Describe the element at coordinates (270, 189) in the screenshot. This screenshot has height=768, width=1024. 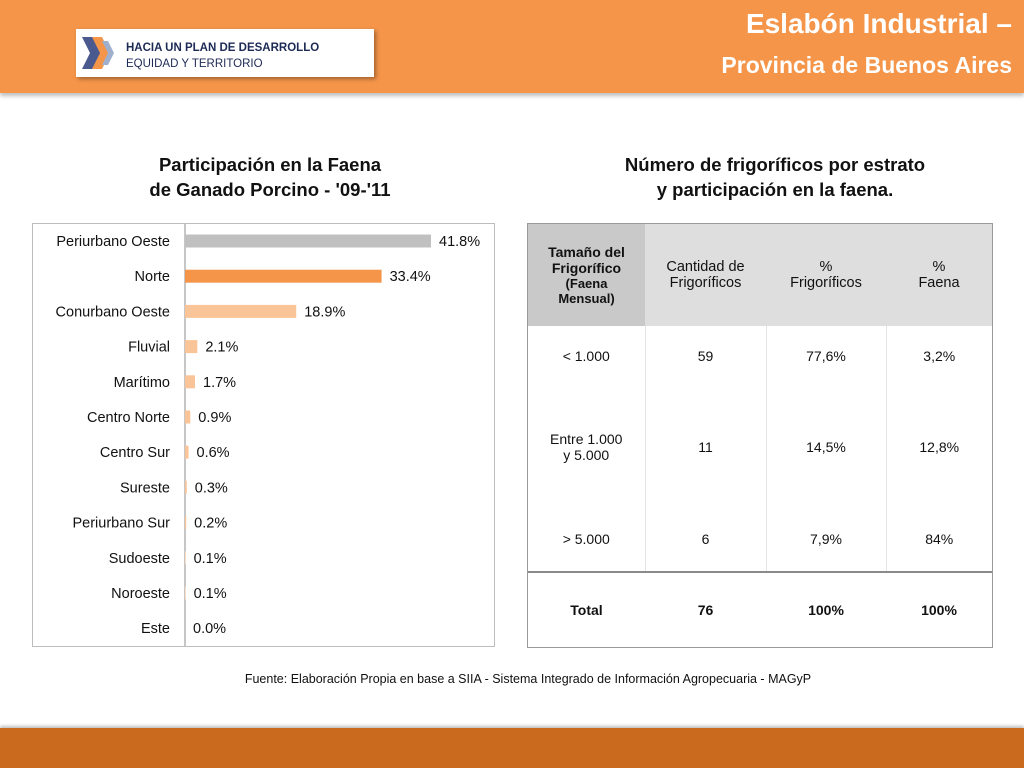
I see `chart-title-line2: de Ganado Porcino - '09-'11` at that location.